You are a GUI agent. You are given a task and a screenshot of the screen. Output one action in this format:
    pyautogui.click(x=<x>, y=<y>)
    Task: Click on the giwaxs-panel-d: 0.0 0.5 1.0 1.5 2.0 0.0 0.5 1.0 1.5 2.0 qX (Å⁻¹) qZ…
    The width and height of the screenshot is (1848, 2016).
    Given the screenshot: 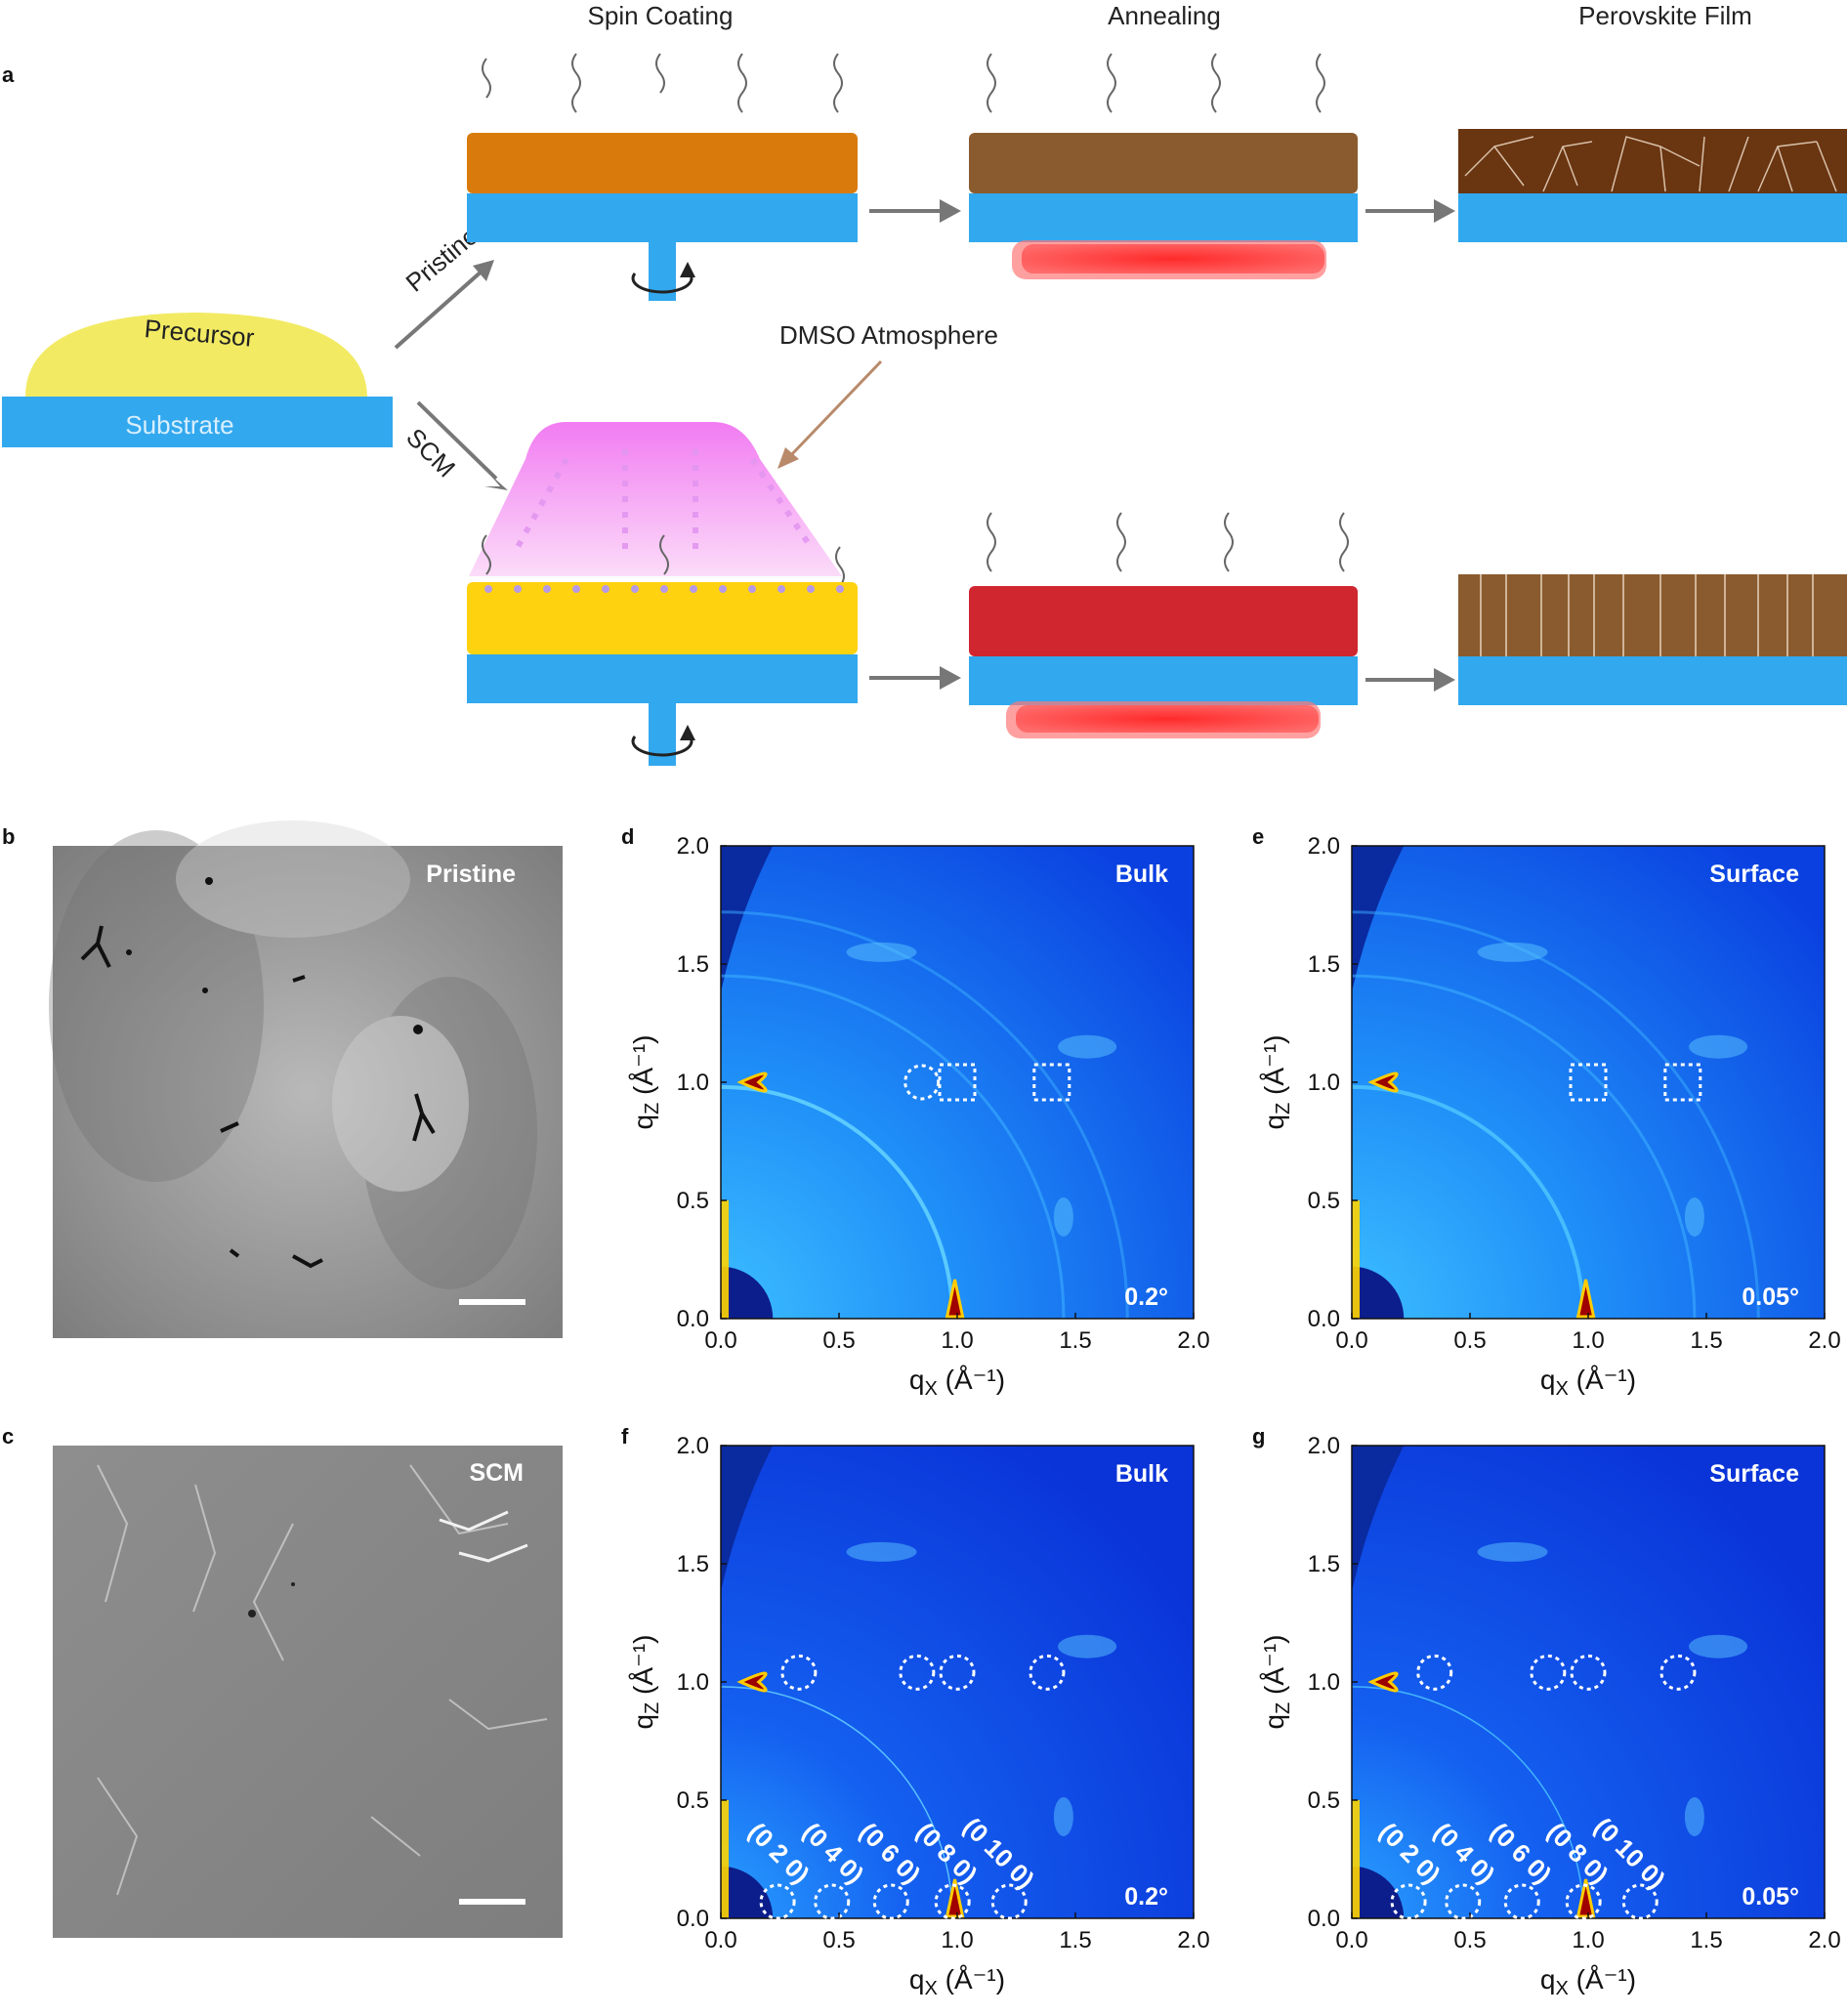 What is the action you would take?
    pyautogui.click(x=915, y=1112)
    